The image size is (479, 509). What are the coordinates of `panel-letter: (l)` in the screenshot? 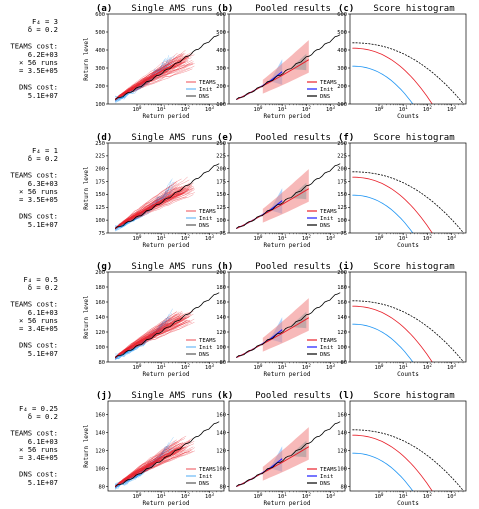 It's located at (346, 396).